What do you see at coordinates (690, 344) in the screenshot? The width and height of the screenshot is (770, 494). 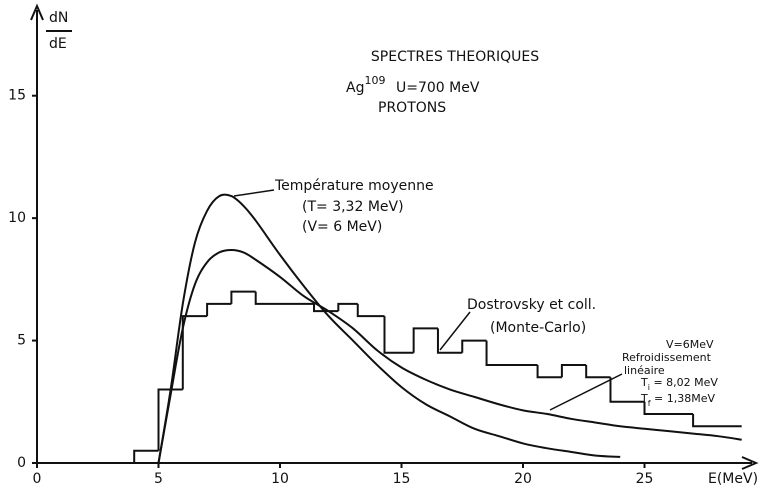 I see `annotation: V=6MeV` at bounding box center [690, 344].